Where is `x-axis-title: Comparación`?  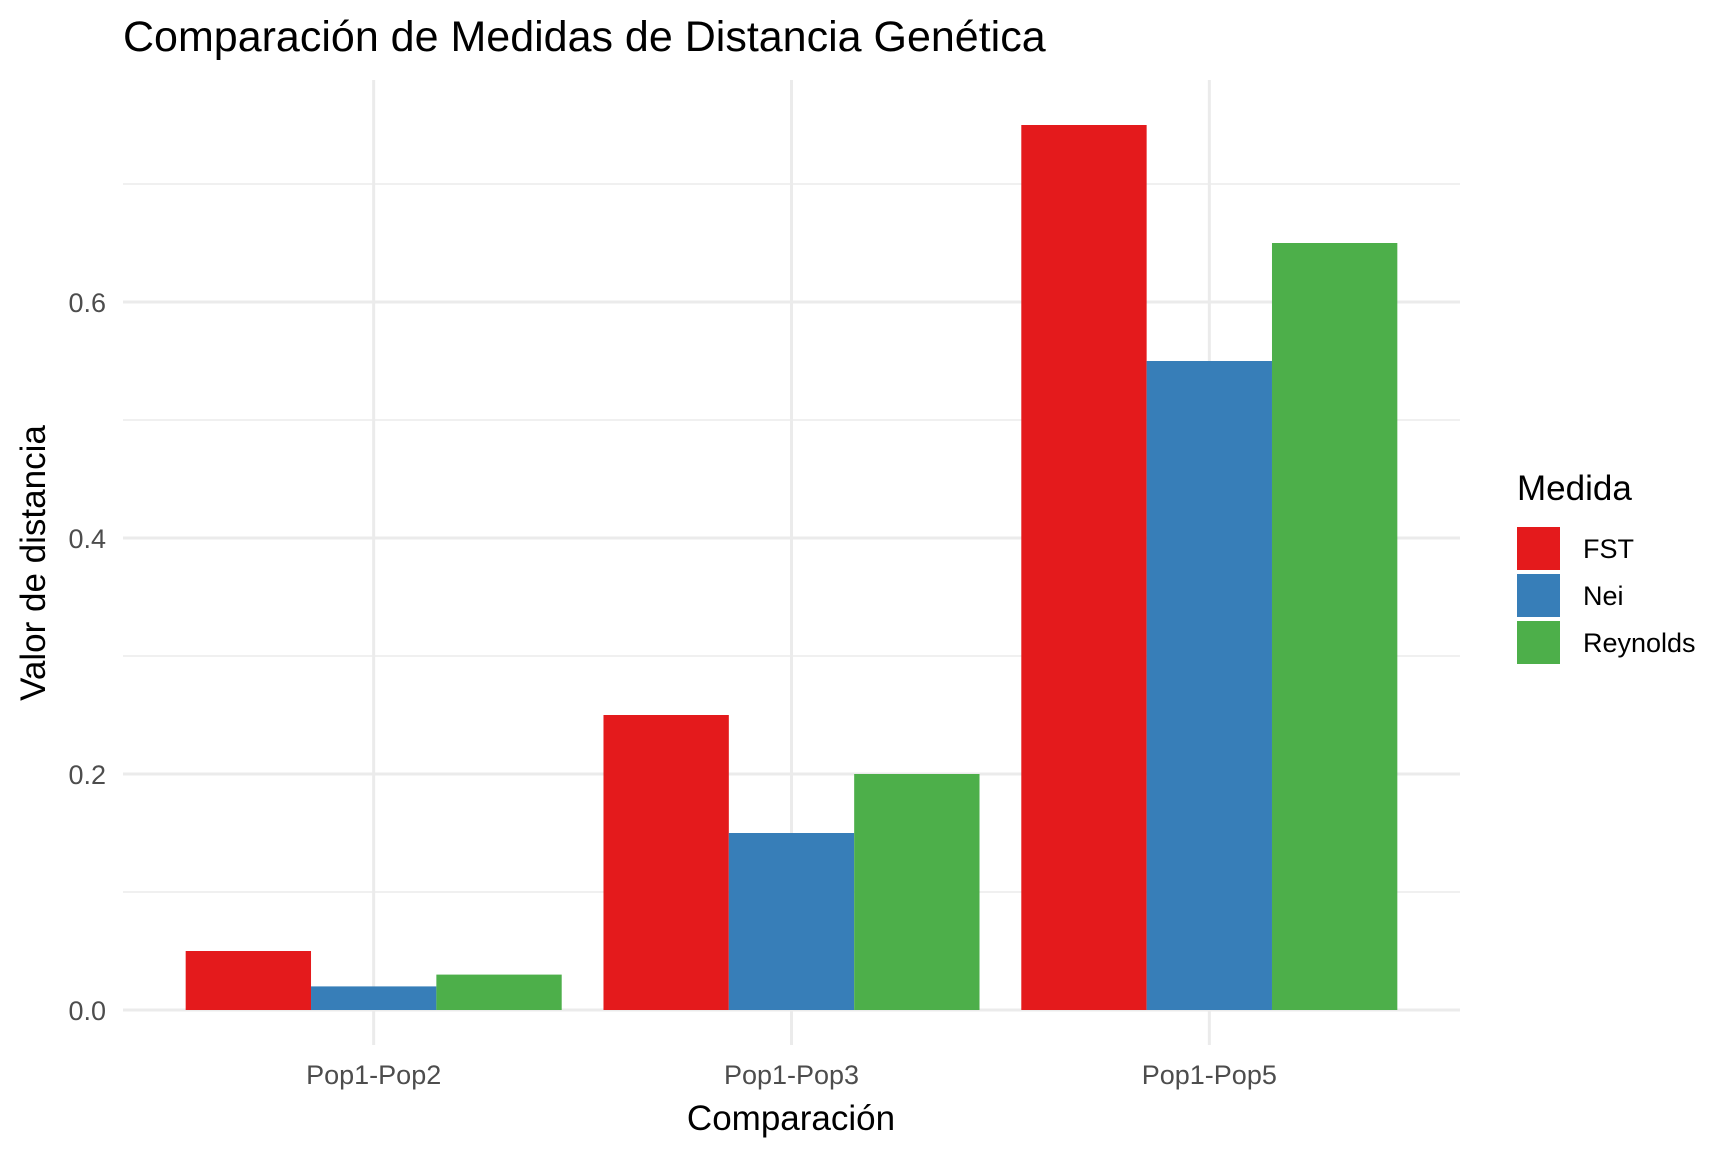 x-axis-title: Comparación is located at coordinates (791, 1118).